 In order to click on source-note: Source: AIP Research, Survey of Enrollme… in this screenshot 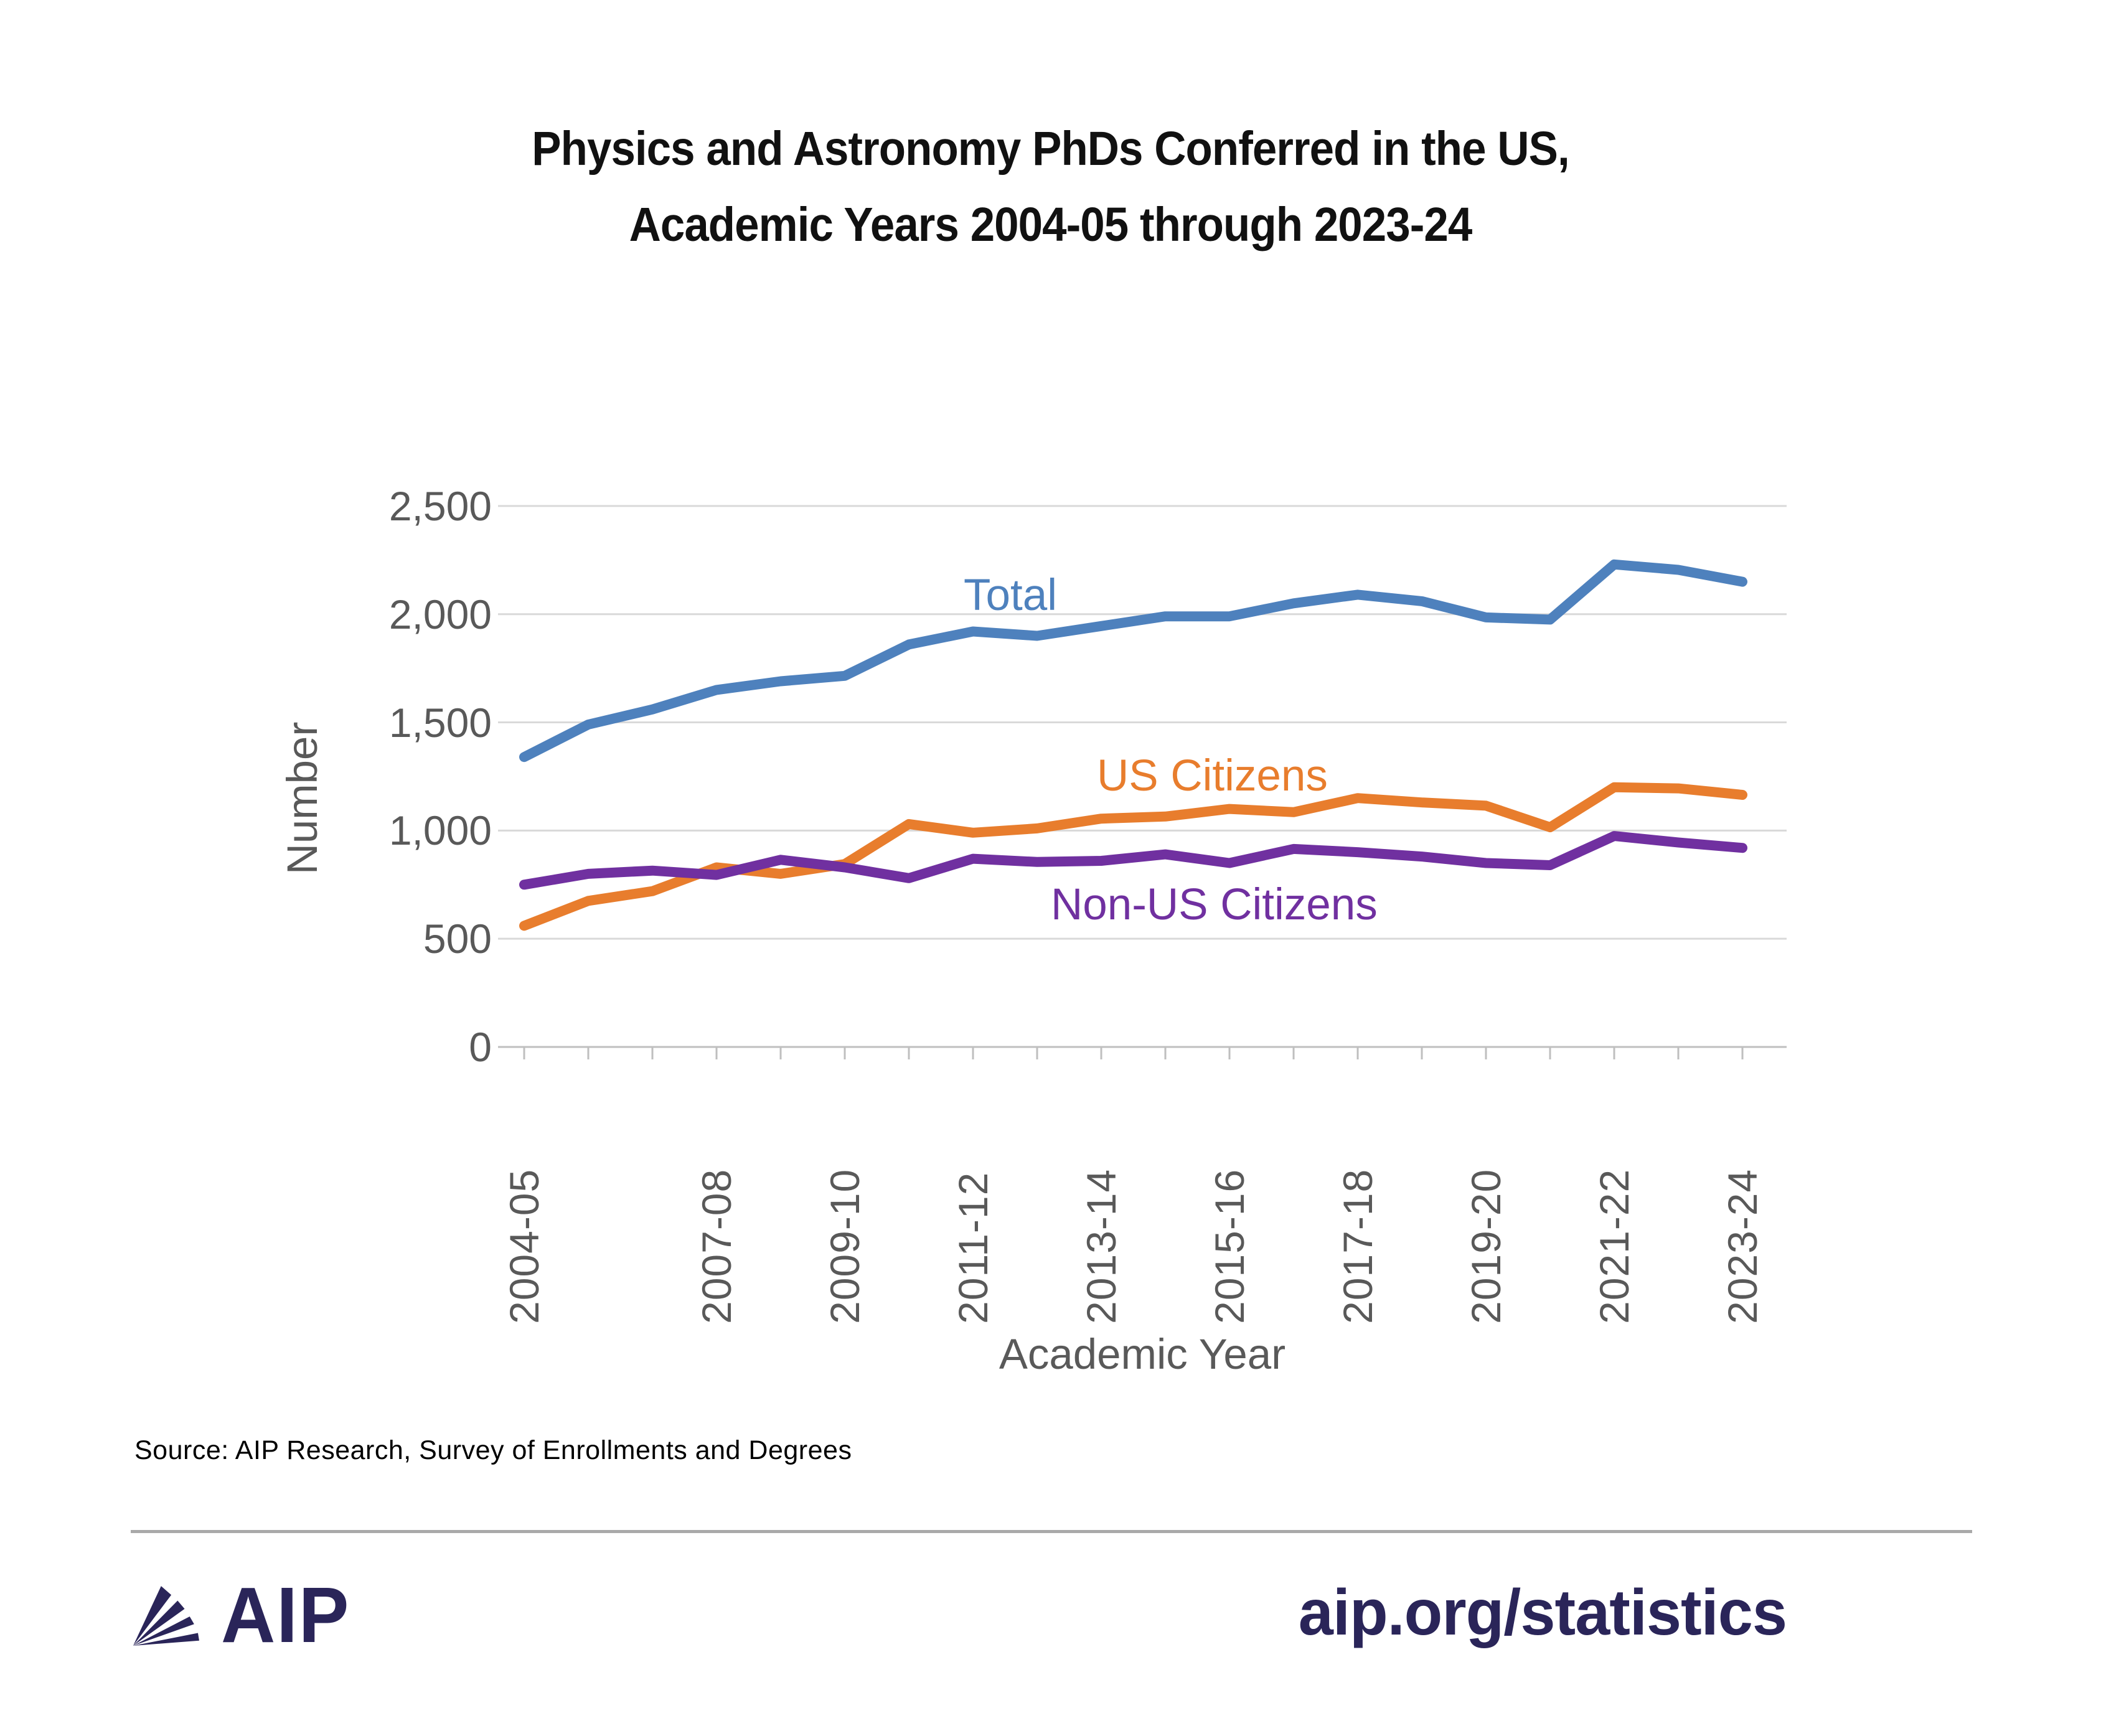, I will do `click(493, 1450)`.